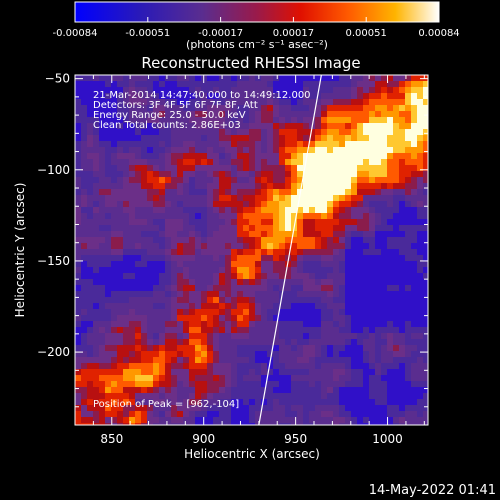 The height and width of the screenshot is (500, 500). What do you see at coordinates (250, 63) in the screenshot?
I see `chart-title: Reconstructed RHESSI Image` at bounding box center [250, 63].